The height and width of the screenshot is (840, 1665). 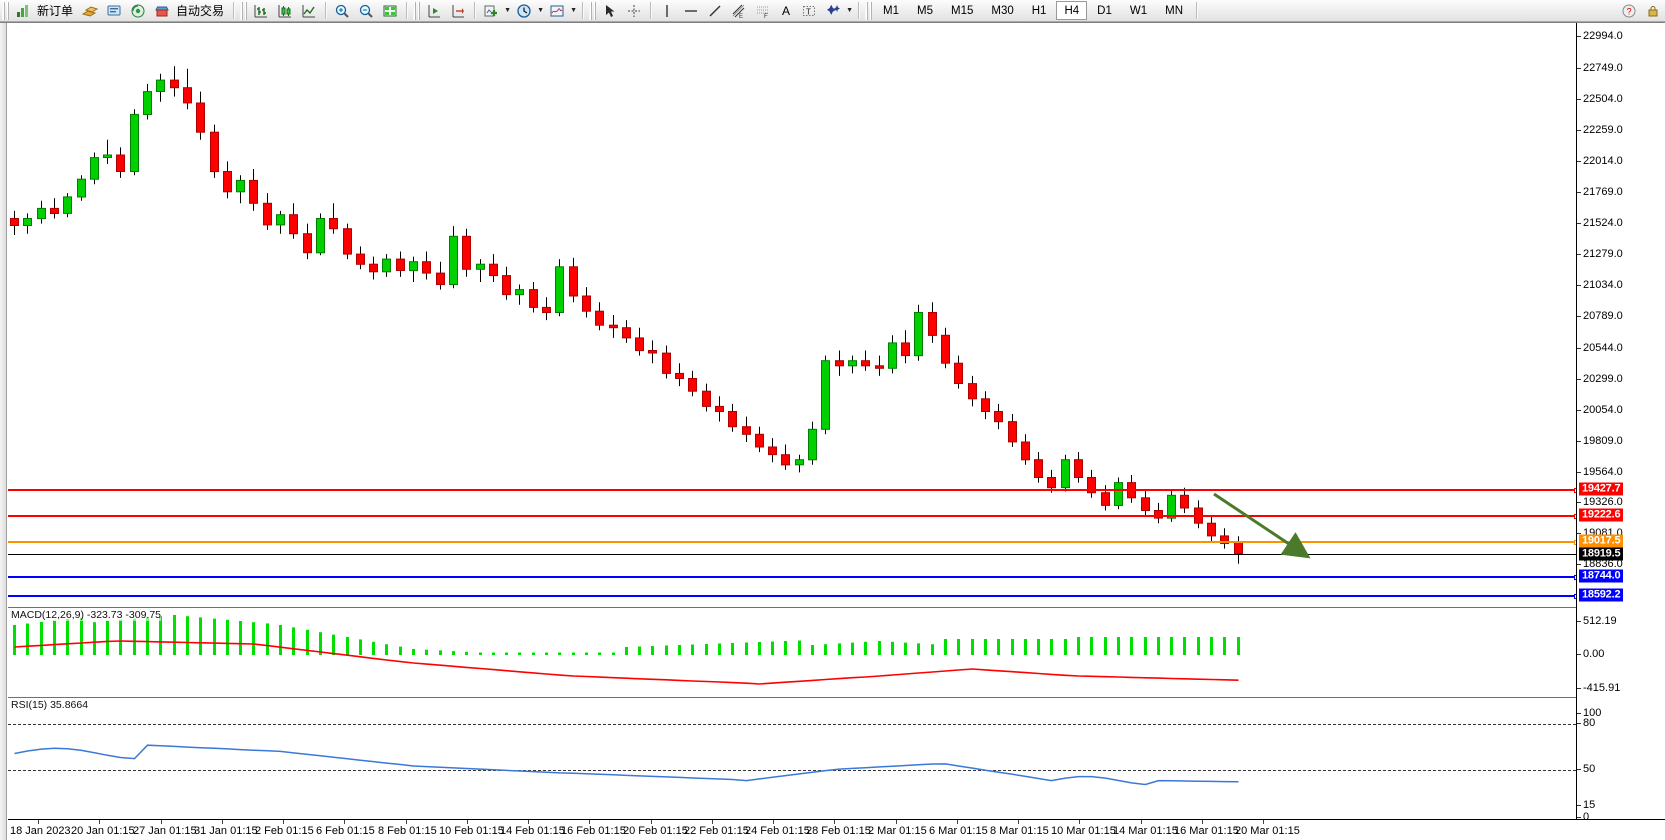 I want to click on auto-trading-label: 自动交易, so click(x=200, y=11).